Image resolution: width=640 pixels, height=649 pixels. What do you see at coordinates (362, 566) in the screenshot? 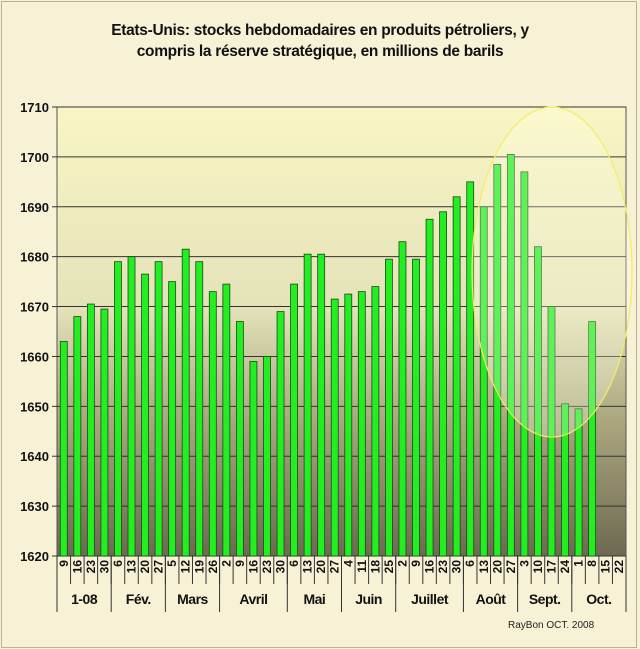
I see `x-tick-label: 11` at bounding box center [362, 566].